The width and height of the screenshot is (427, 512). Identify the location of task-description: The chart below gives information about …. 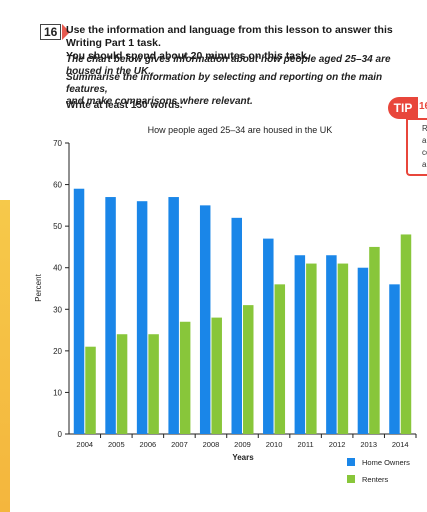
(228, 65).